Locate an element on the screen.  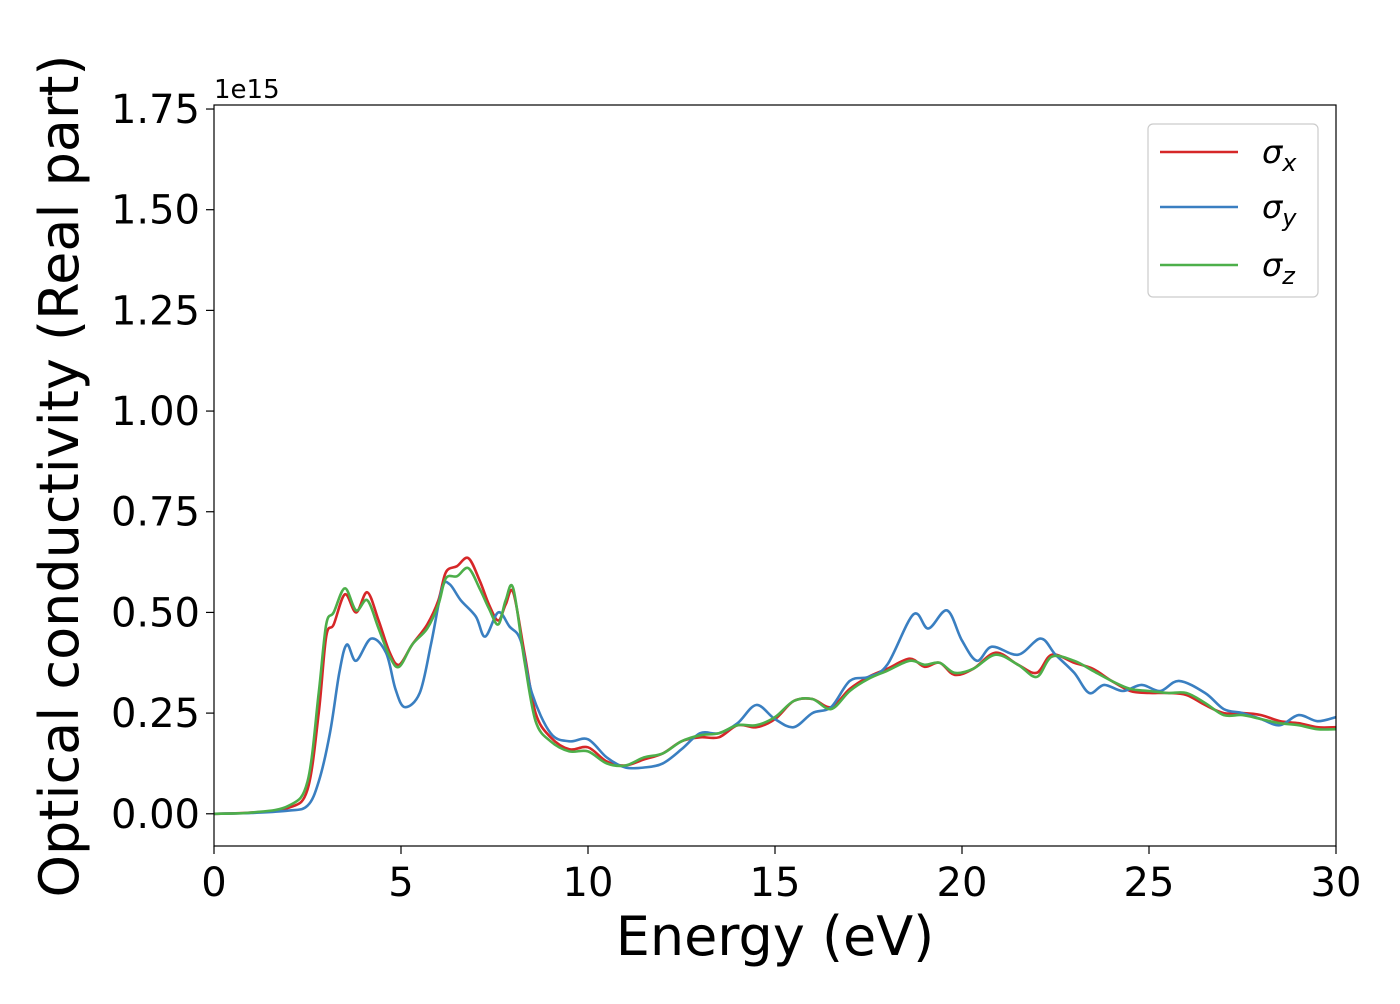
x-tick-label: 30 is located at coordinates (1336, 883).